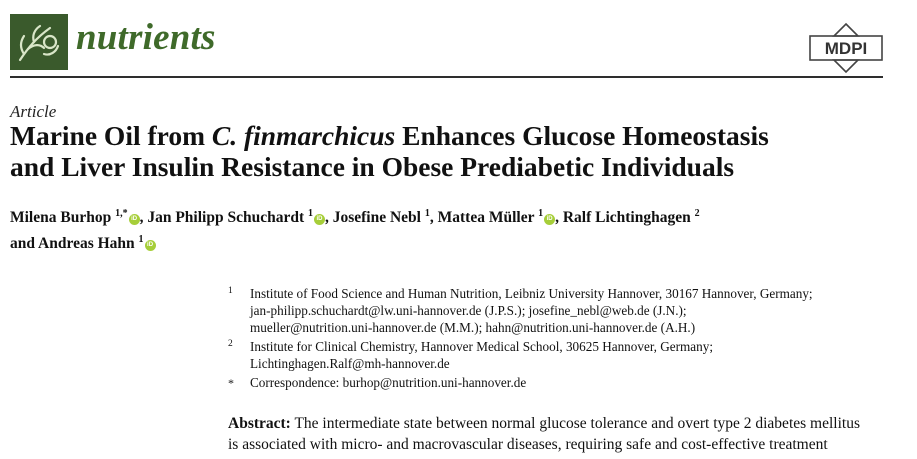  I want to click on journal-logo, so click(39, 42).